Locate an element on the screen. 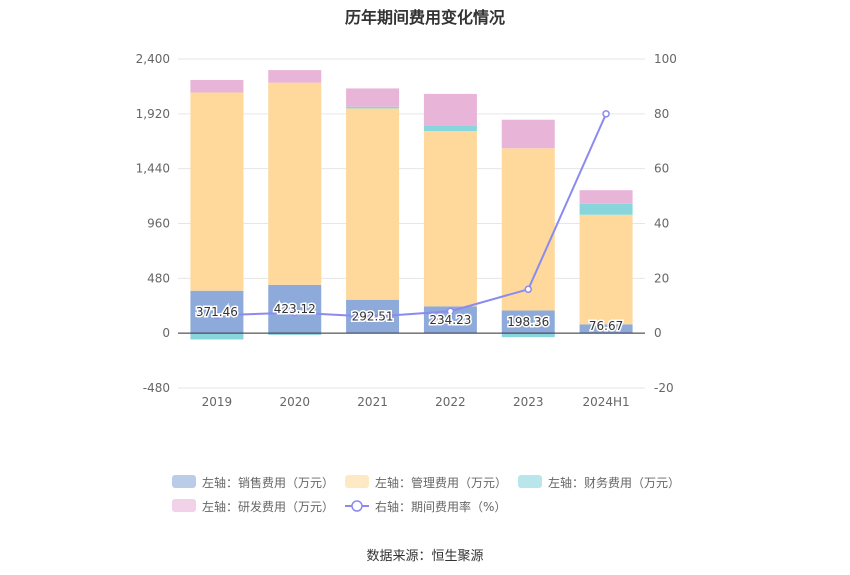 This screenshot has width=850, height=575. y-right-tick-label: 100 is located at coordinates (665, 59).